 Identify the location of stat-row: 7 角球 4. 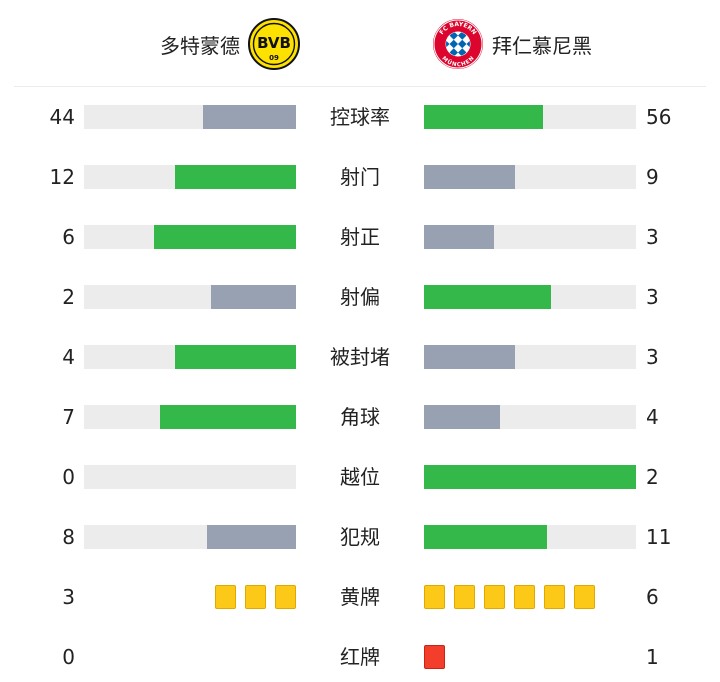
(360, 417).